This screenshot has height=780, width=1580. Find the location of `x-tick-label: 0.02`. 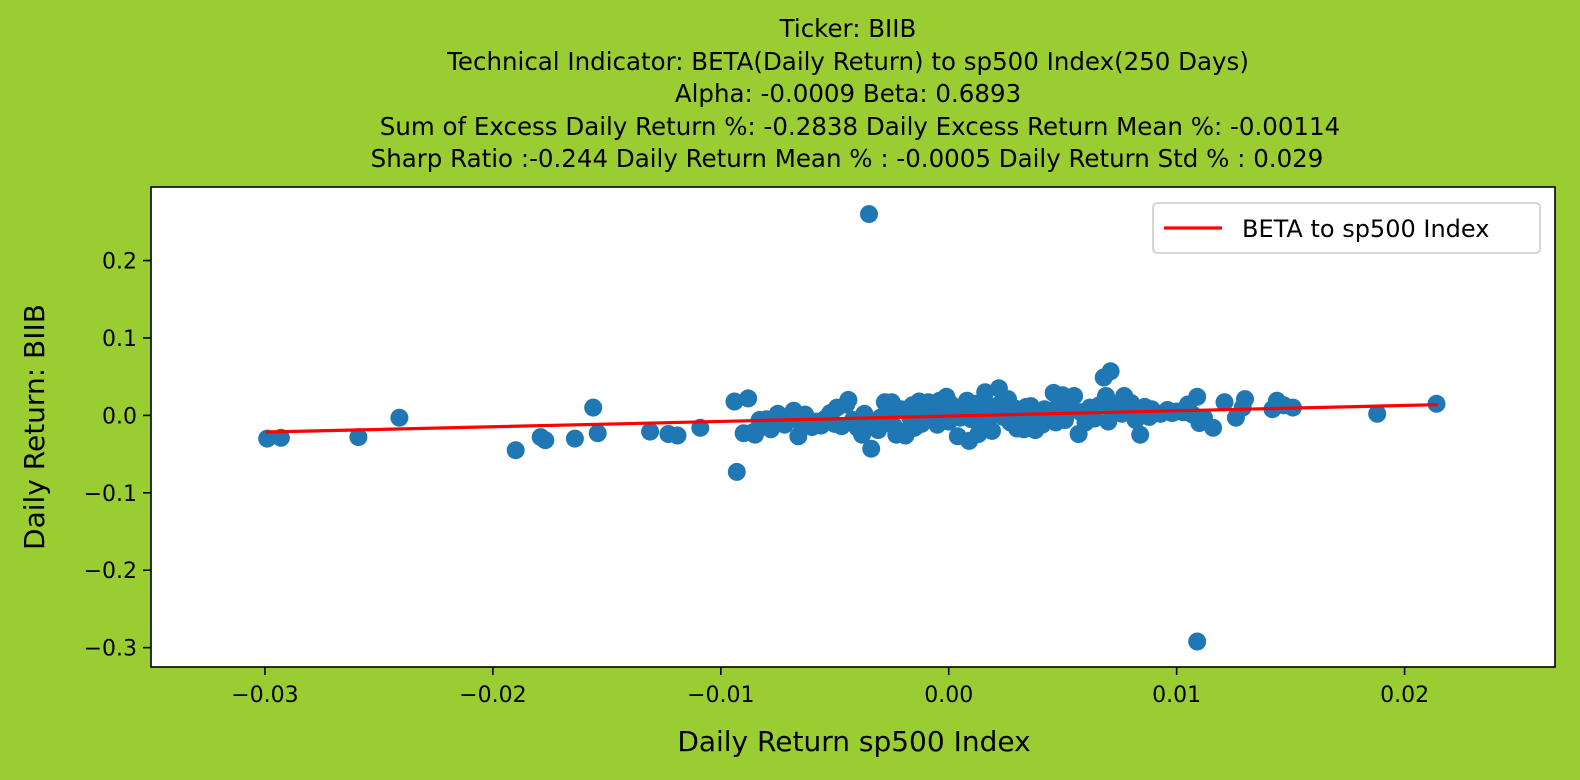

x-tick-label: 0.02 is located at coordinates (1404, 695).